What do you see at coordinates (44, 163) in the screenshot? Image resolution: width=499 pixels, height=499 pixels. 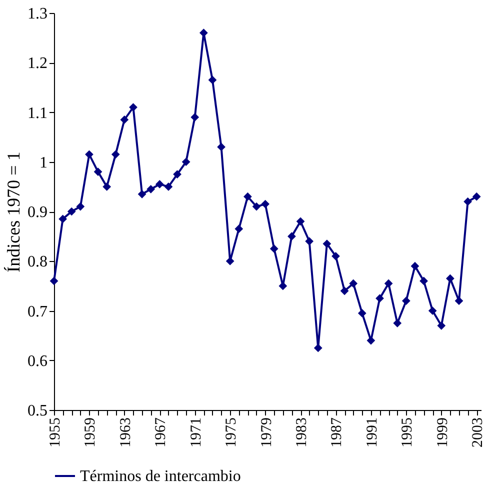 I see `y-tick-label: 1` at bounding box center [44, 163].